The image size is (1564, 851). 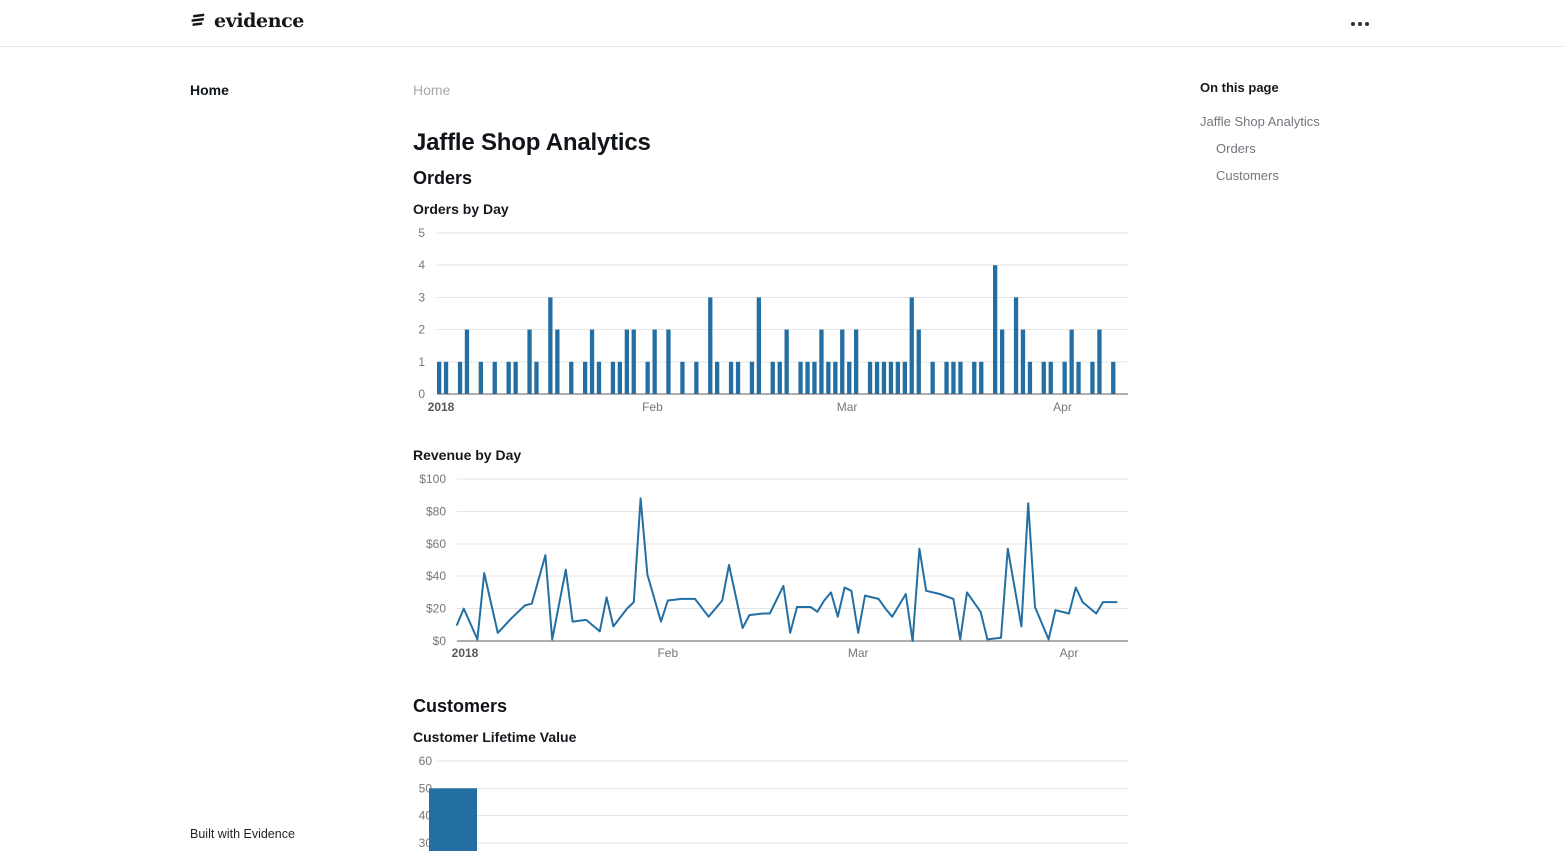 What do you see at coordinates (426, 761) in the screenshot?
I see `svg-text: 60` at bounding box center [426, 761].